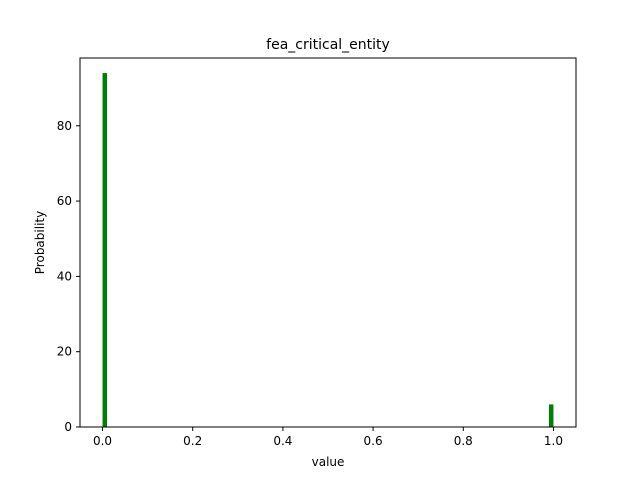 The height and width of the screenshot is (480, 640). What do you see at coordinates (40, 242) in the screenshot?
I see `y-axis-label: Probability` at bounding box center [40, 242].